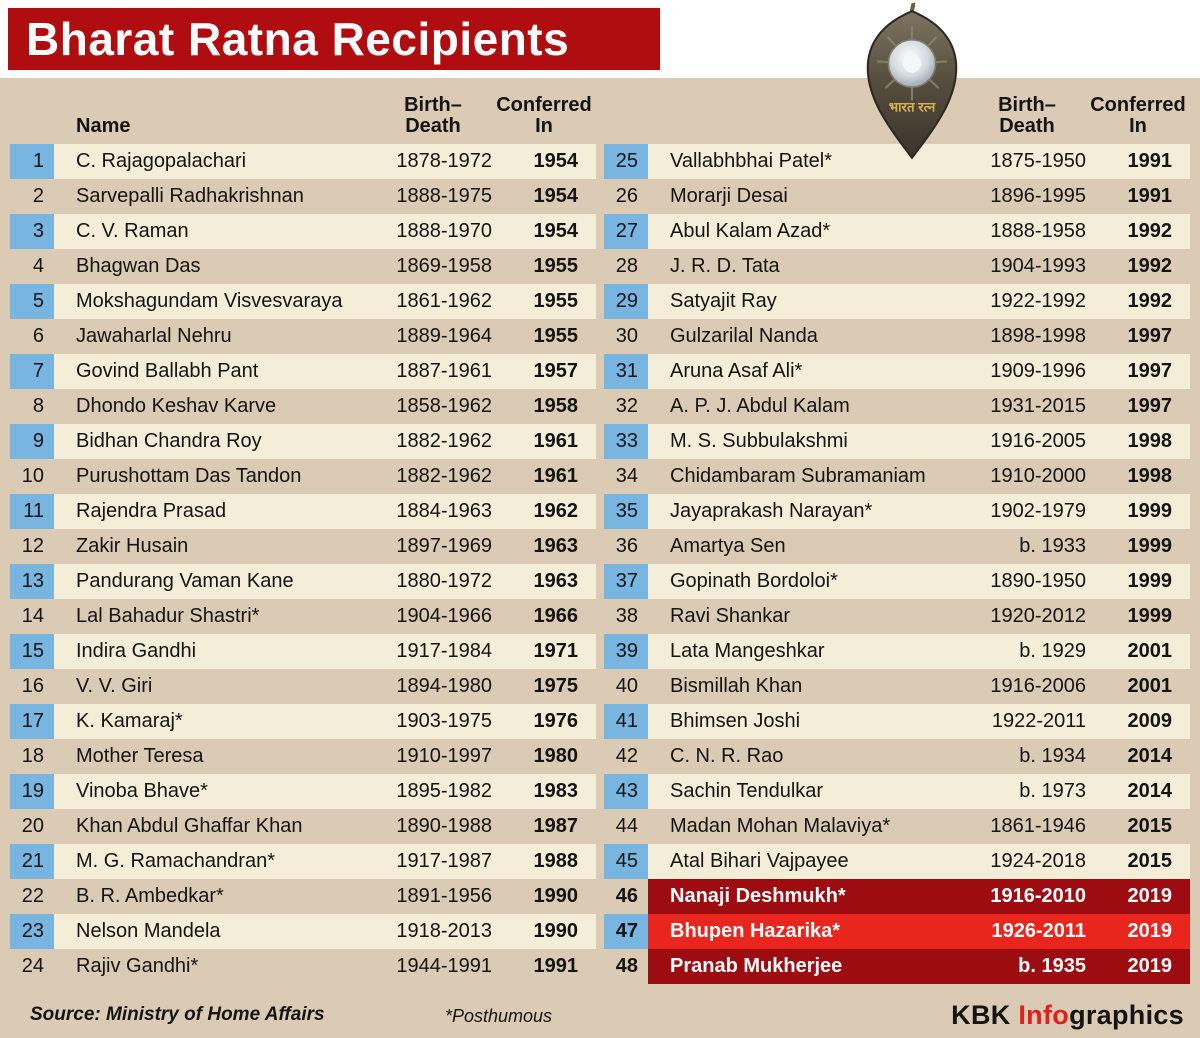 Image resolution: width=1200 pixels, height=1038 pixels. What do you see at coordinates (303, 931) in the screenshot?
I see `table-row: 23 Nelson Mandela 1918-2013 1990` at bounding box center [303, 931].